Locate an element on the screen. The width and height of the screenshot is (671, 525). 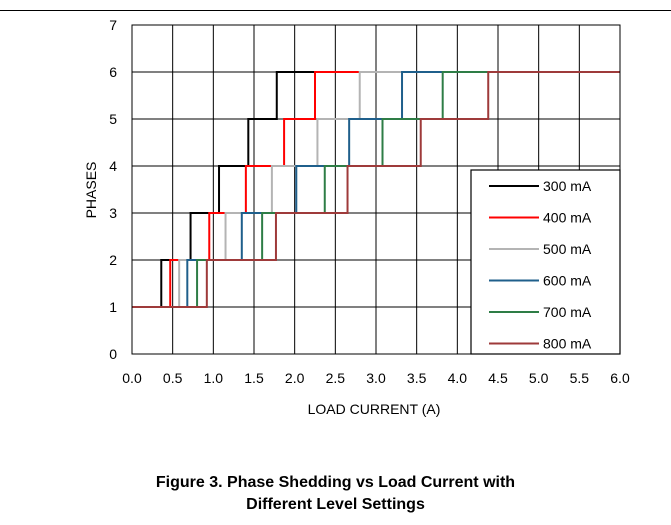
x-tick-label: 0.5 is located at coordinates (173, 378).